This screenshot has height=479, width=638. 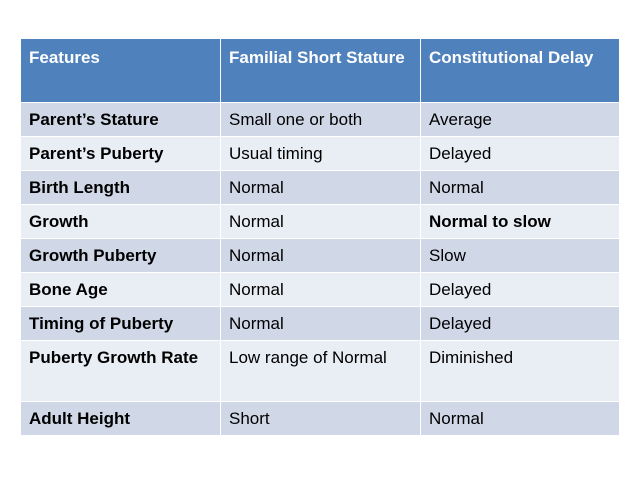 What do you see at coordinates (520, 371) in the screenshot?
I see `constitutional-cell: Diminished` at bounding box center [520, 371].